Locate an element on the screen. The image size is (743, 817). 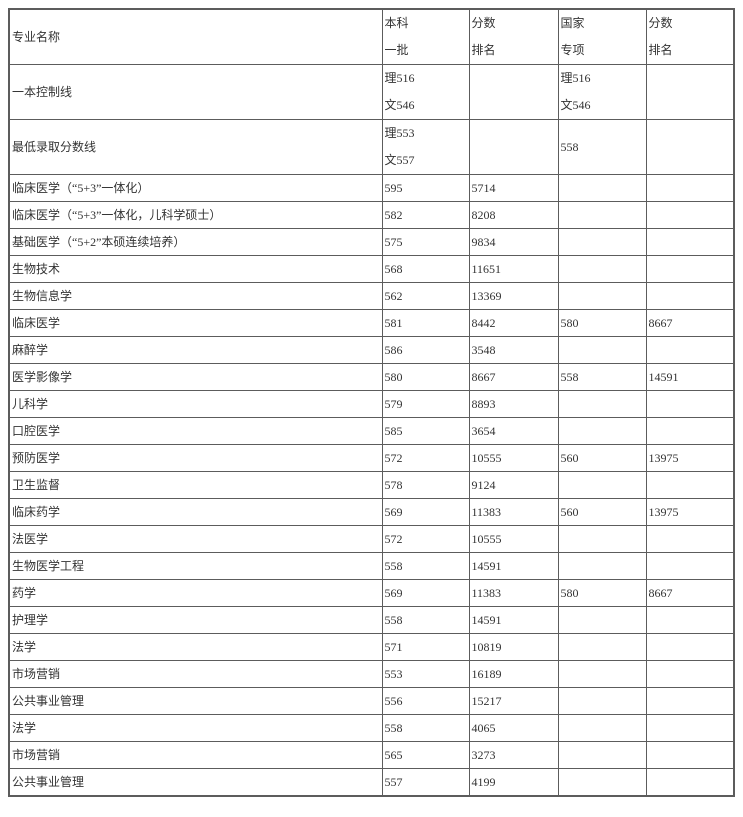
table-row: 医学影像学 580 8667 558 14591 is located at coordinates (371, 377).